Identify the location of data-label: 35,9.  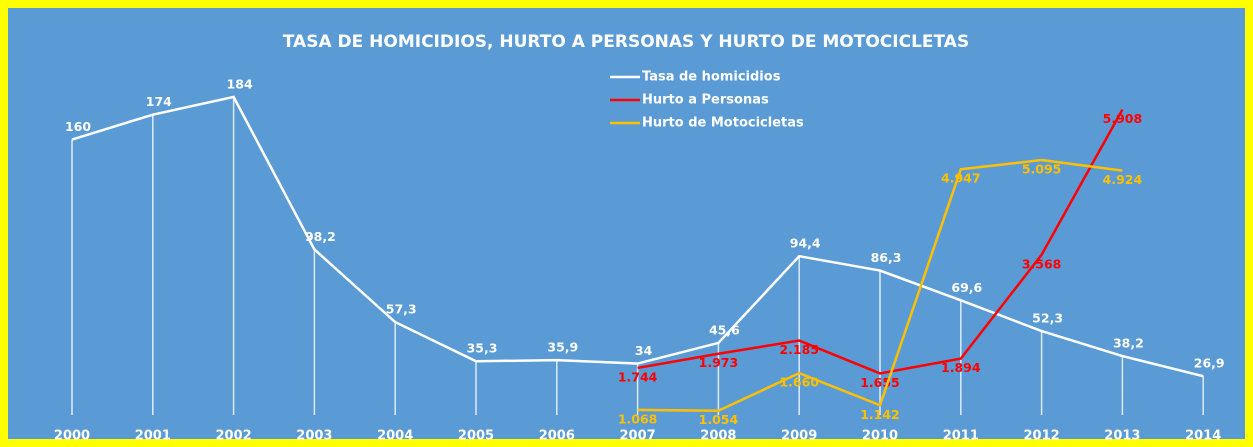
(562, 347).